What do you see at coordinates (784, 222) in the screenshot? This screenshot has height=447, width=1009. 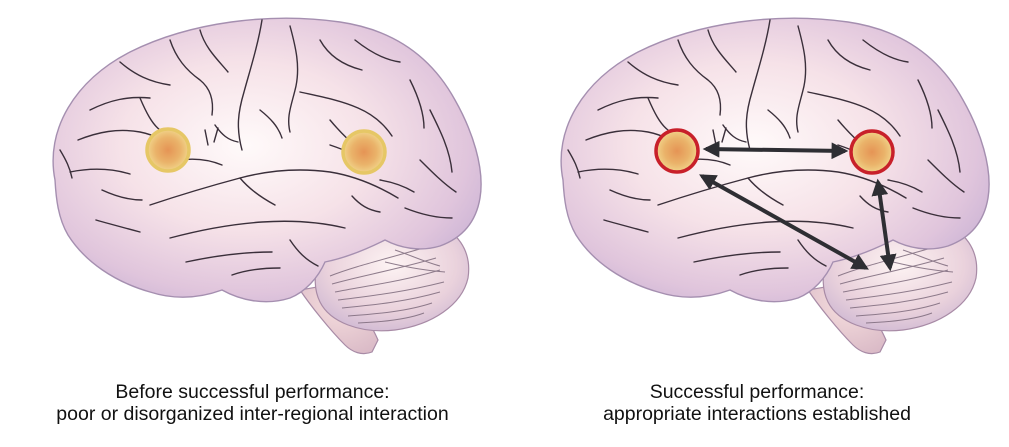 I see `bidirectional-arrow-frontal-cerebellum` at bounding box center [784, 222].